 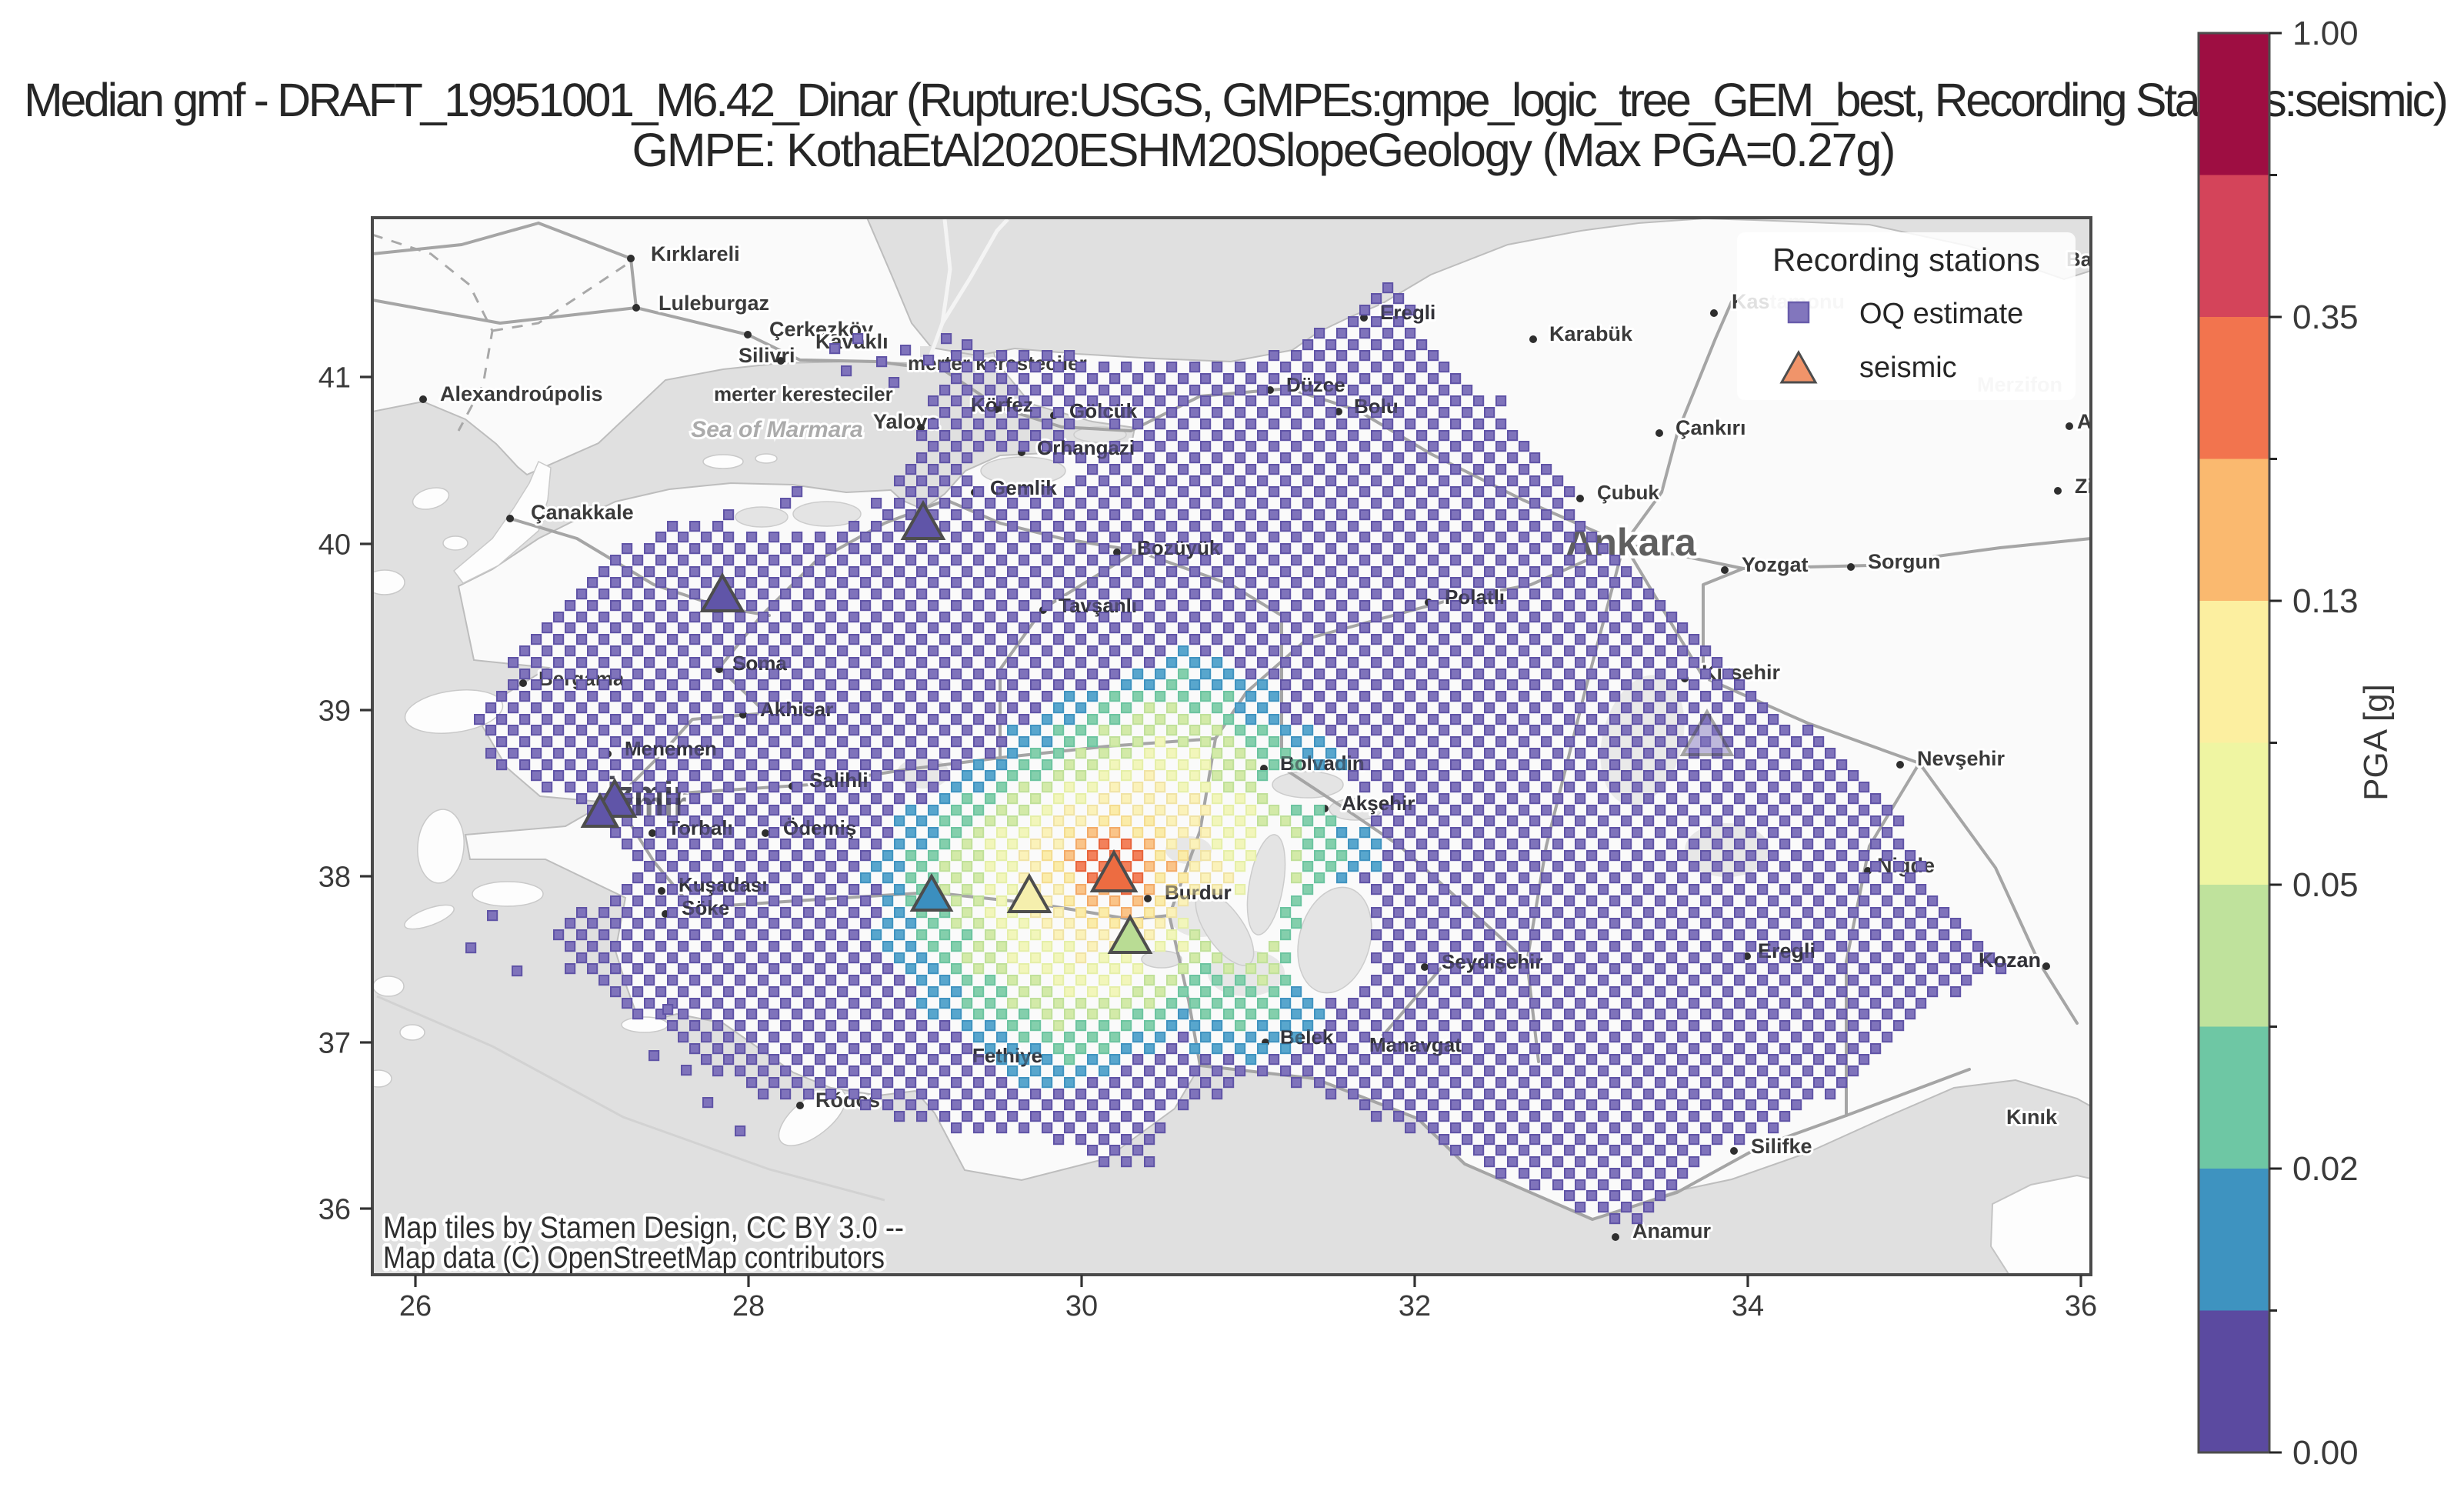 I want to click on svg-text: seismic, so click(x=1908, y=368).